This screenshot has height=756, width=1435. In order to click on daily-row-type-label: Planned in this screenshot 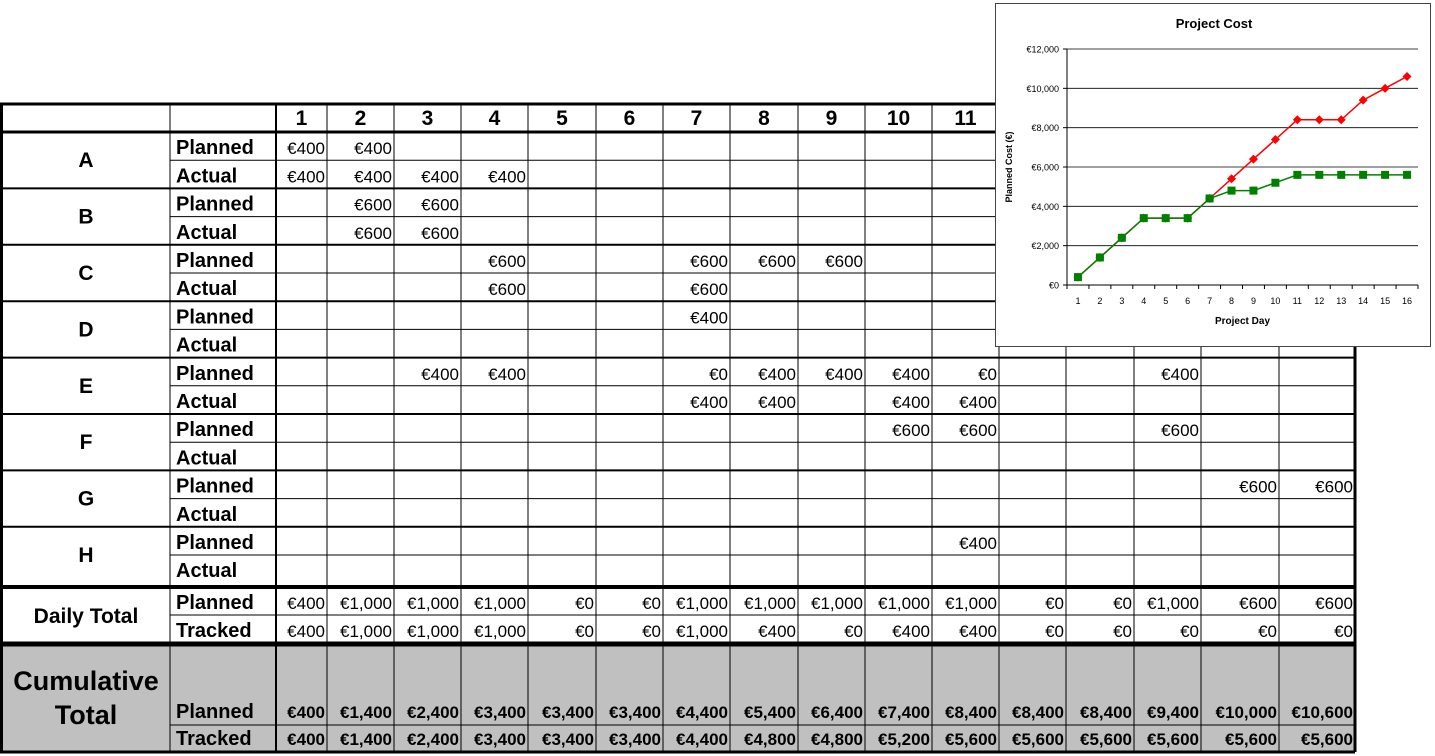, I will do `click(215, 603)`.